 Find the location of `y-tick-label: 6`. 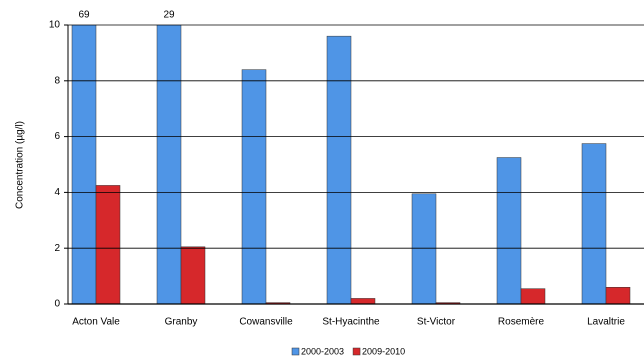

y-tick-label: 6 is located at coordinates (57, 136).